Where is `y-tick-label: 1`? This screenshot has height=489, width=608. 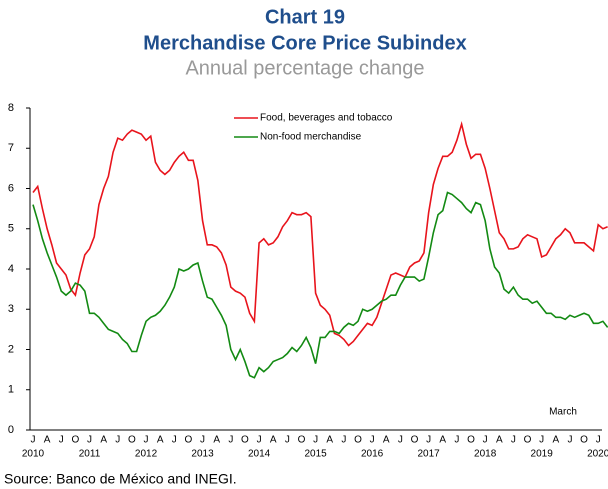
y-tick-label: 1 is located at coordinates (11, 390).